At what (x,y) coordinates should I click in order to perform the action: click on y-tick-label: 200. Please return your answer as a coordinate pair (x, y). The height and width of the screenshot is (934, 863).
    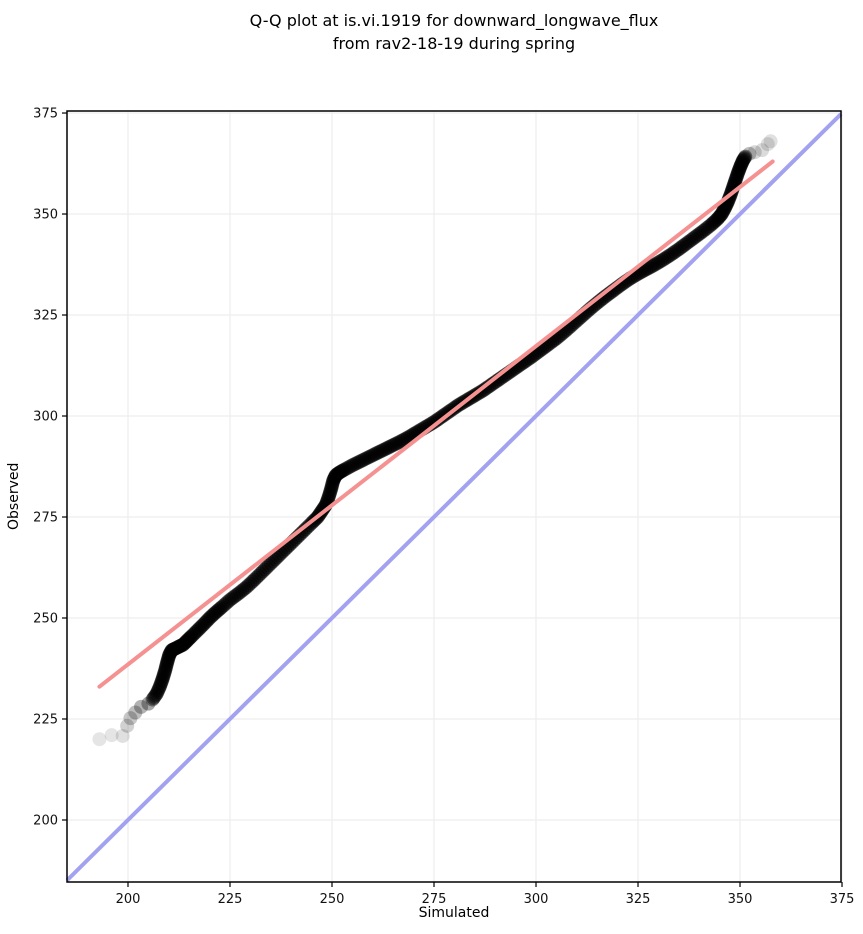
    Looking at the image, I should click on (45, 820).